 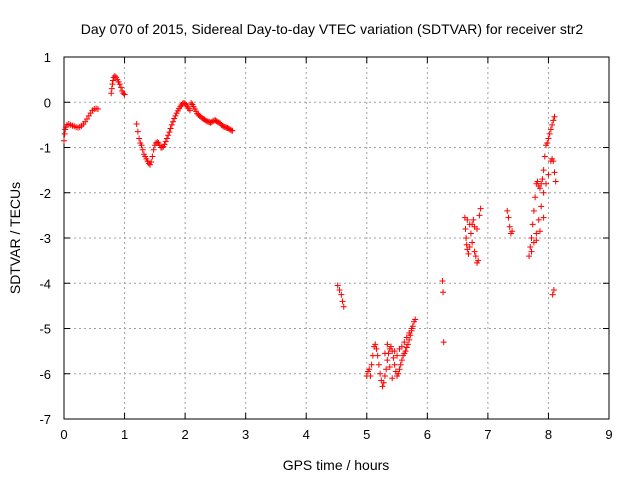 I want to click on y-tick-label: -3, so click(x=45, y=238).